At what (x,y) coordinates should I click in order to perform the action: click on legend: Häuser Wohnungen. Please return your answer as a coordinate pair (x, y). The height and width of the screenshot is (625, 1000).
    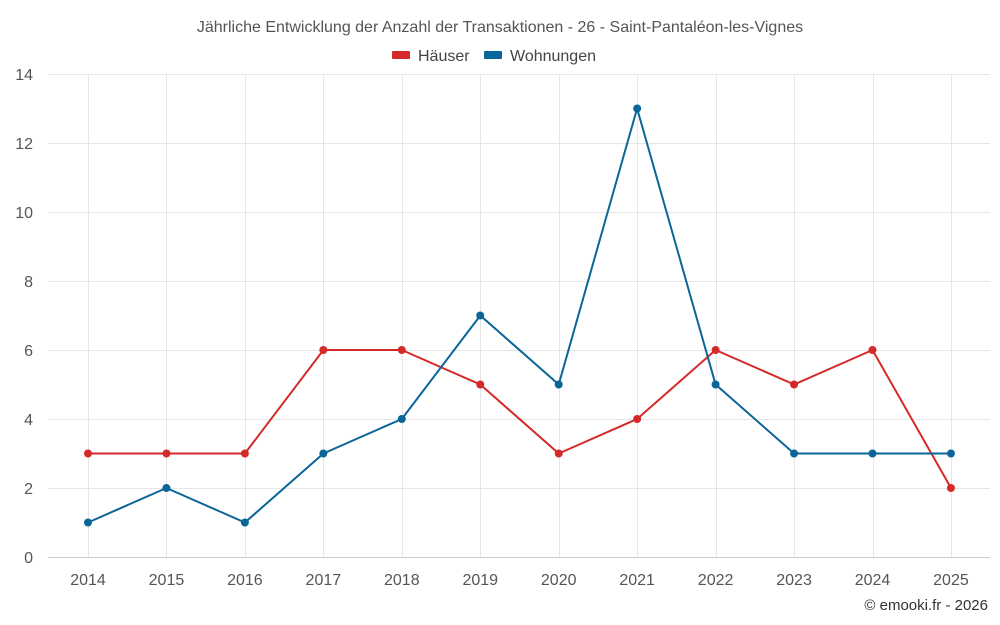
    Looking at the image, I should click on (494, 56).